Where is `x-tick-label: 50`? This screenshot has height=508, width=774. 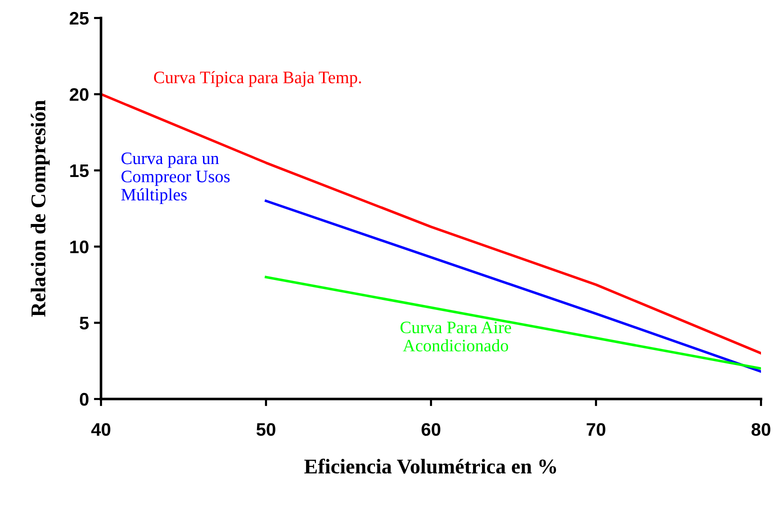
x-tick-label: 50 is located at coordinates (266, 429).